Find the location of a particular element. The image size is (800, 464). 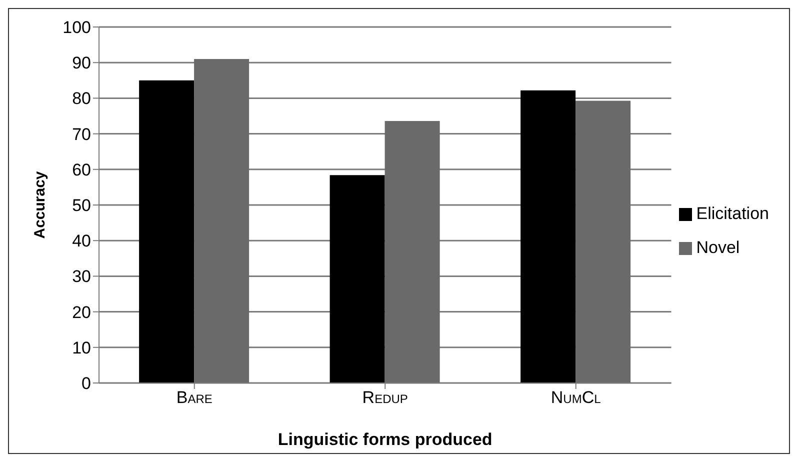

legend-label: Novel is located at coordinates (718, 247).